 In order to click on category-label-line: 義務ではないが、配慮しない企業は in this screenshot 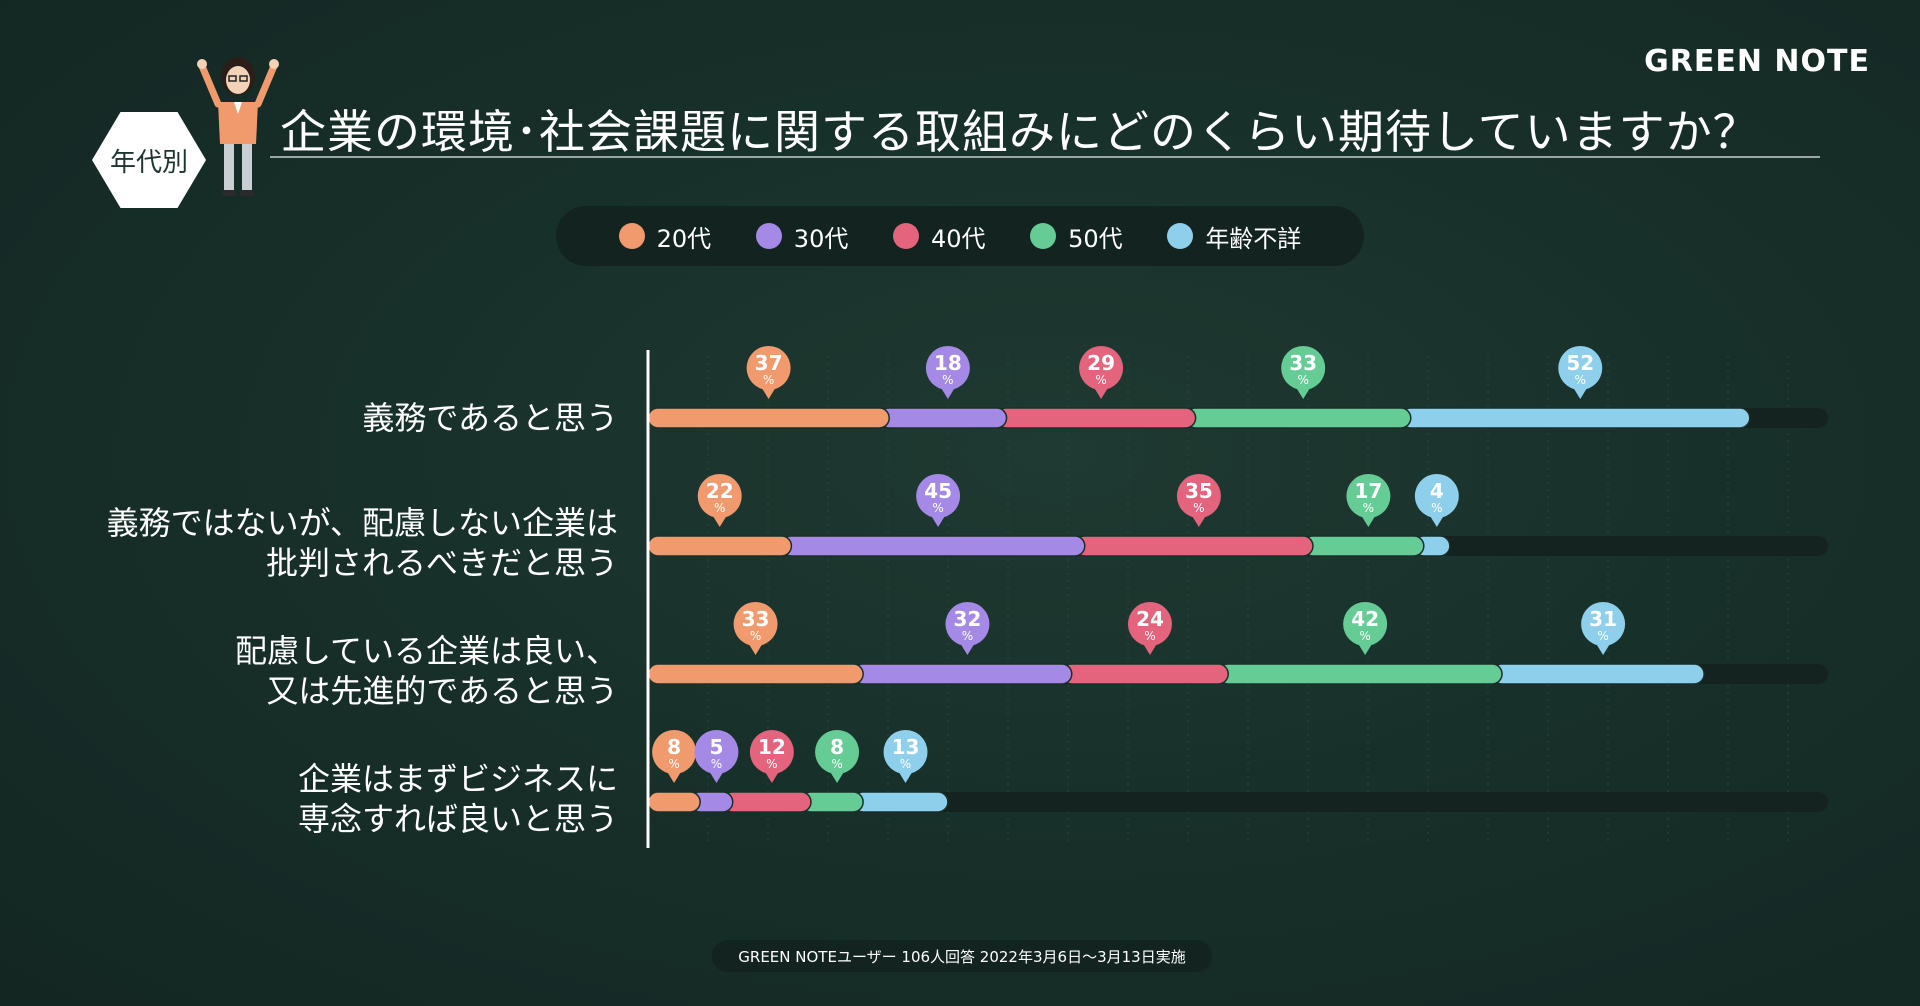, I will do `click(362, 523)`.